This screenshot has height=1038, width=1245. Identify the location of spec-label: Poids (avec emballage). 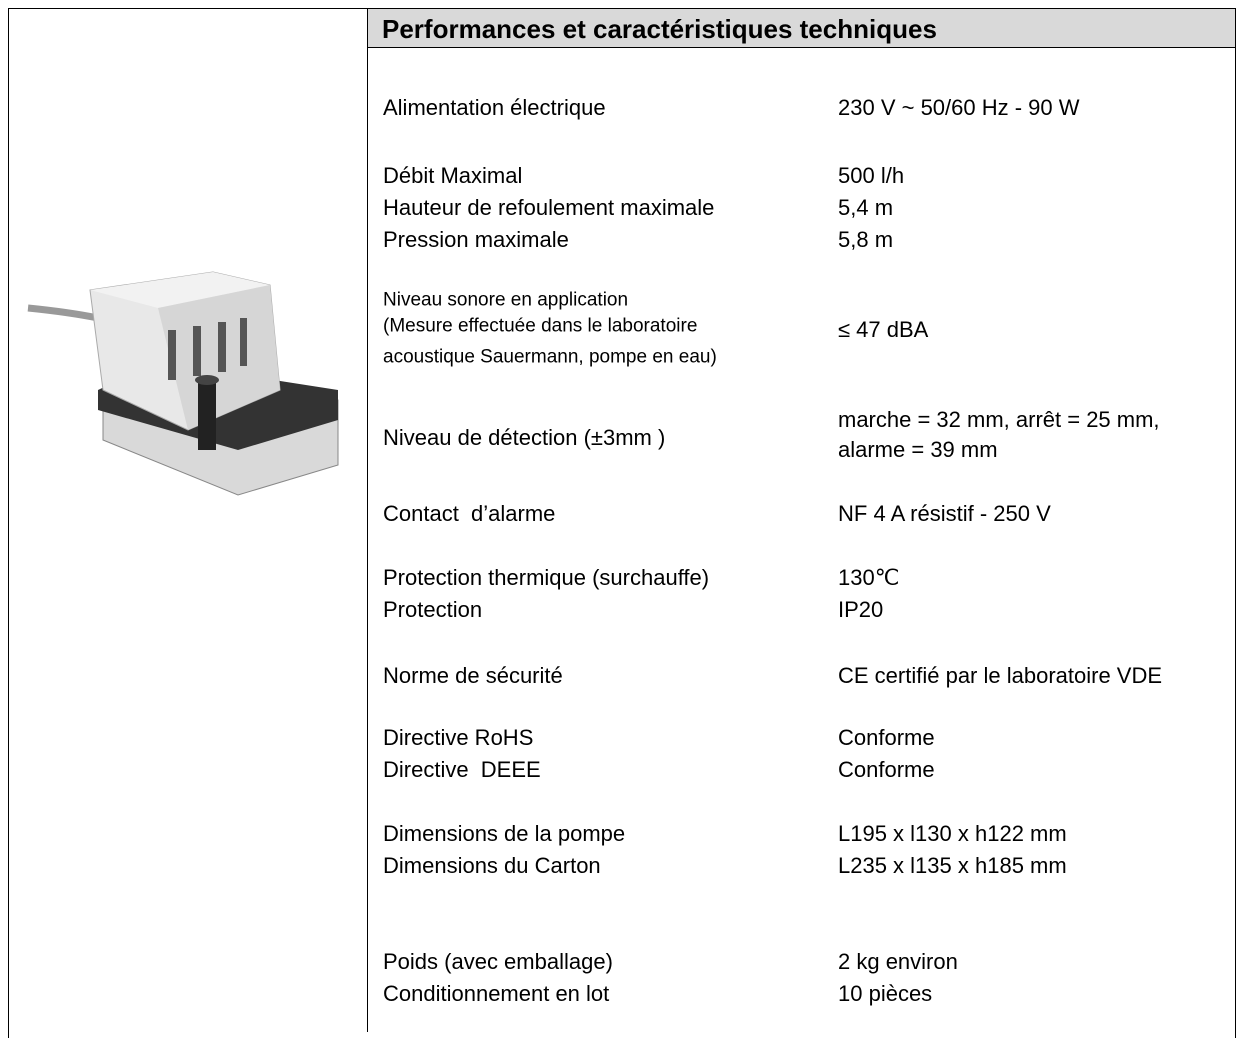
(498, 961).